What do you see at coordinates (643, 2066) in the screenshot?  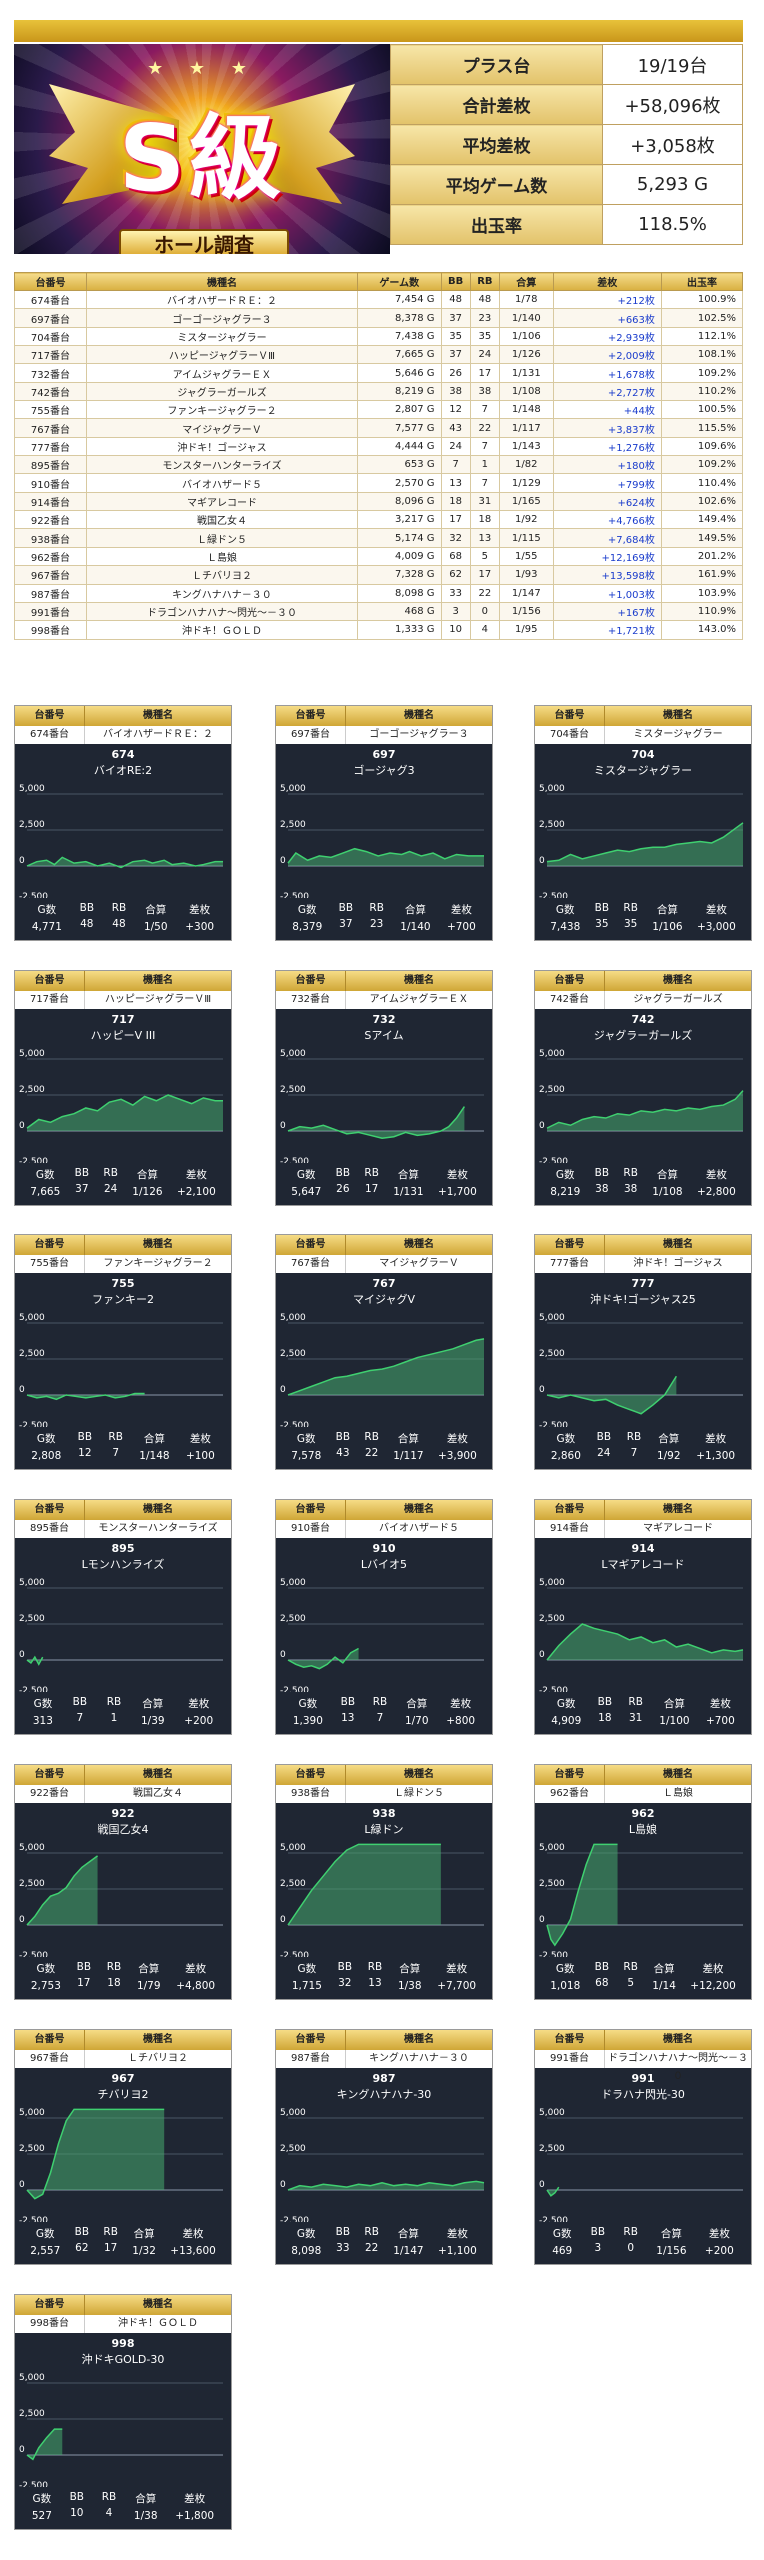 I see `card-subheader: 991番台 ドラゴンハナハナ～閃光～－３０` at bounding box center [643, 2066].